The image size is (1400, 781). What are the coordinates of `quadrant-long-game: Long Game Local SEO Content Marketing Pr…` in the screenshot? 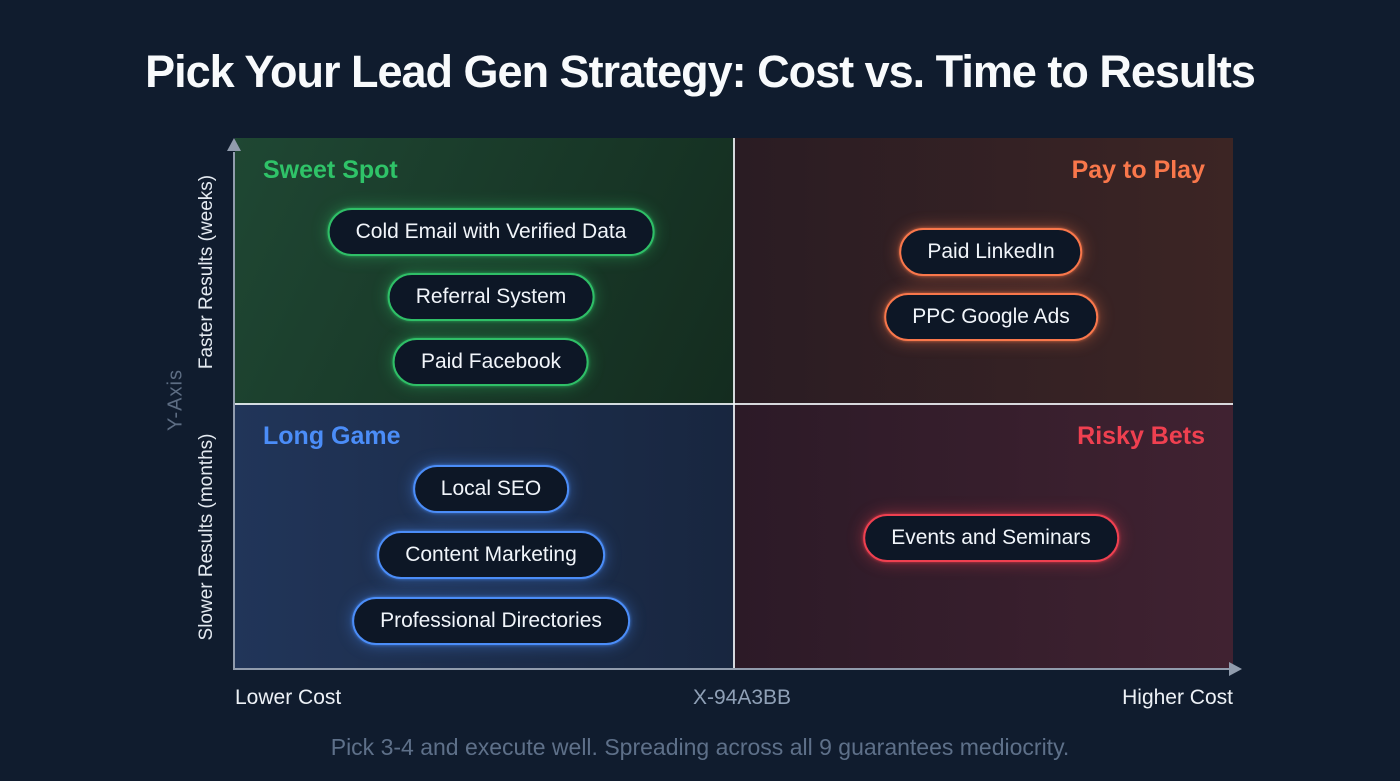 It's located at (484, 537).